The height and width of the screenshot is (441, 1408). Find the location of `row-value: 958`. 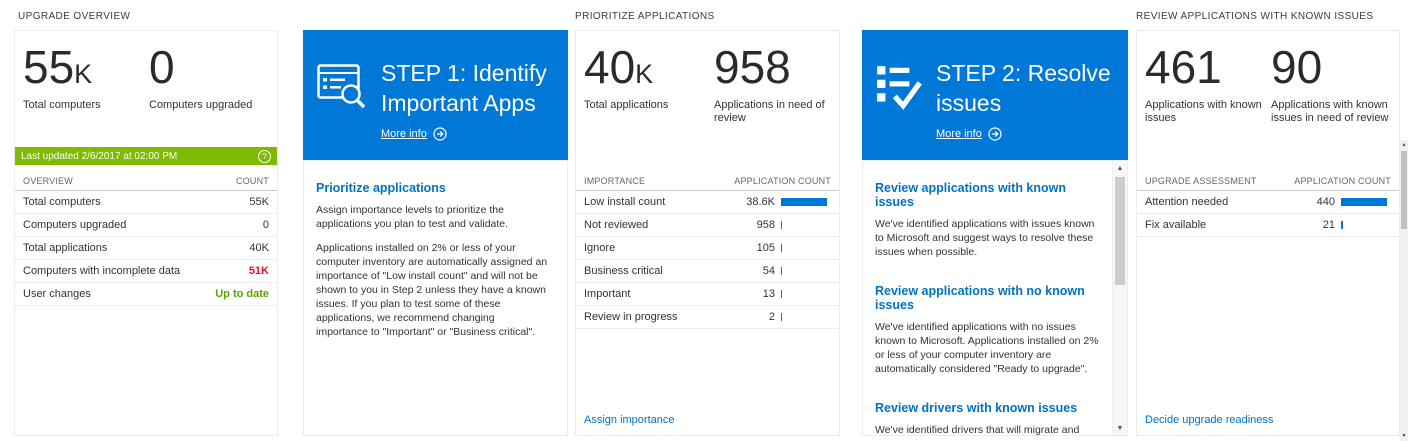

row-value: 958 is located at coordinates (765, 225).